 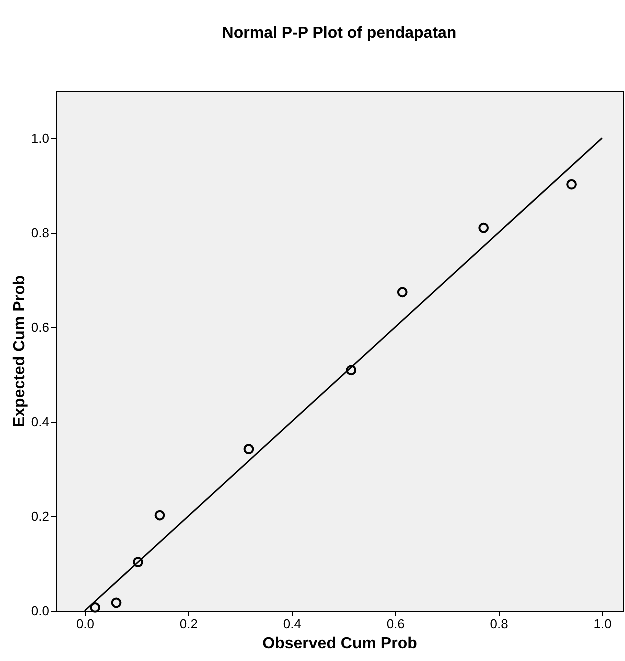 What do you see at coordinates (40, 138) in the screenshot?
I see `y-tick-label: 1.0` at bounding box center [40, 138].